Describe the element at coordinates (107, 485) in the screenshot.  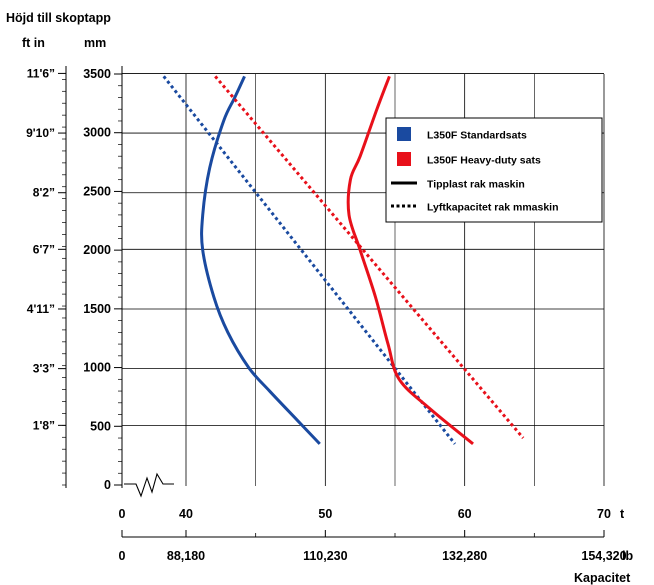
I see `metric-tick-label: 0` at that location.